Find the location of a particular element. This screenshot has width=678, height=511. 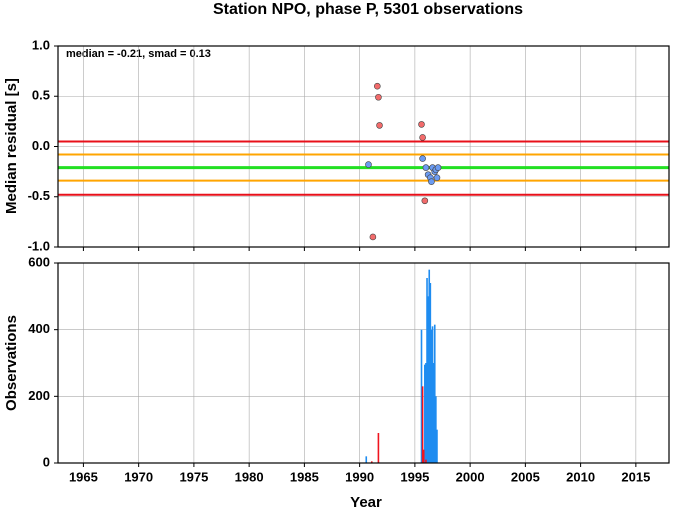

y-tick-label: -1.0 is located at coordinates (39, 245).